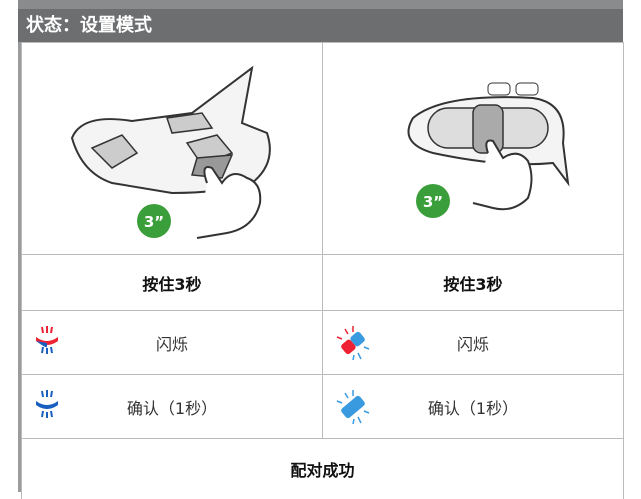 The width and height of the screenshot is (641, 499). Describe the element at coordinates (320, 25) in the screenshot. I see `header-title: 状态：设置模式` at that location.